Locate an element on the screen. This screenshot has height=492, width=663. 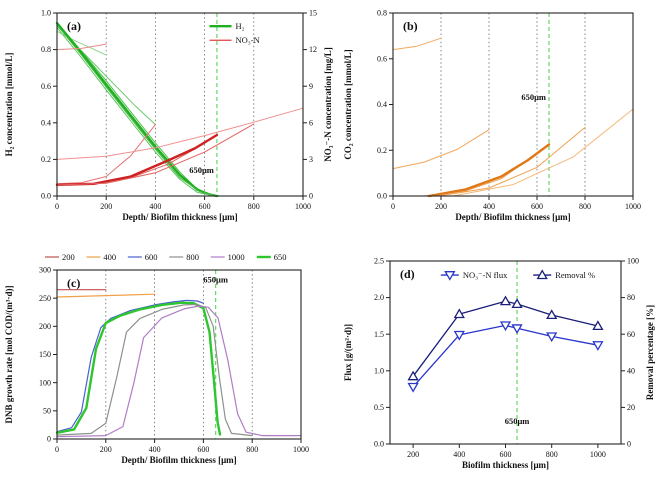
legend: NO₃⁻-N flux Removal % is located at coordinates (517, 275).